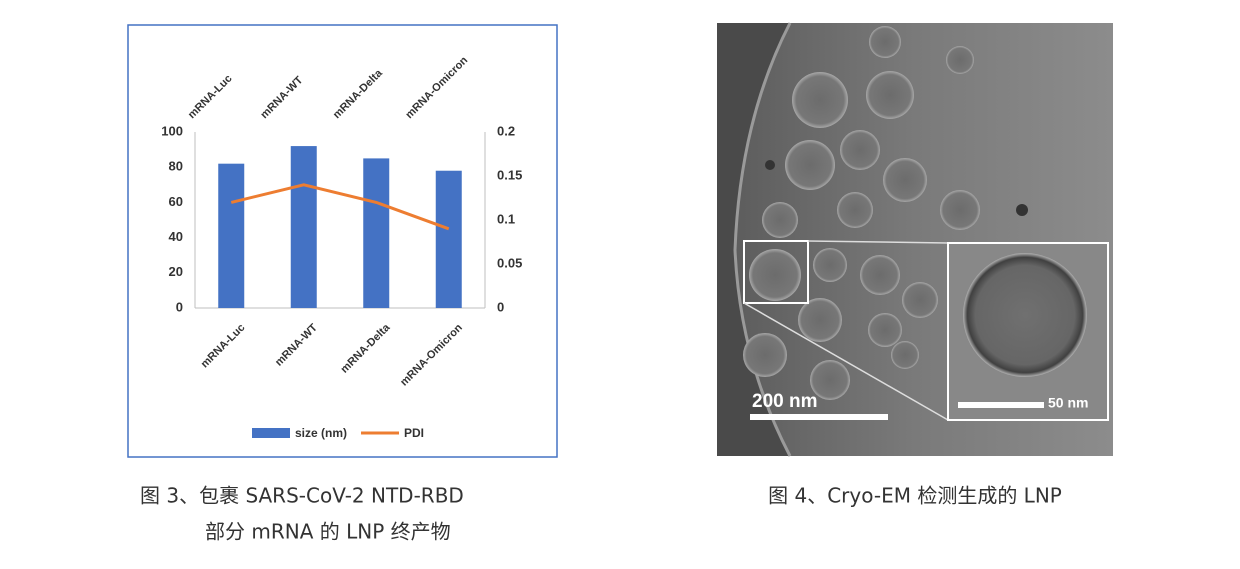  Describe the element at coordinates (340, 207) in the screenshot. I see `line` at that location.